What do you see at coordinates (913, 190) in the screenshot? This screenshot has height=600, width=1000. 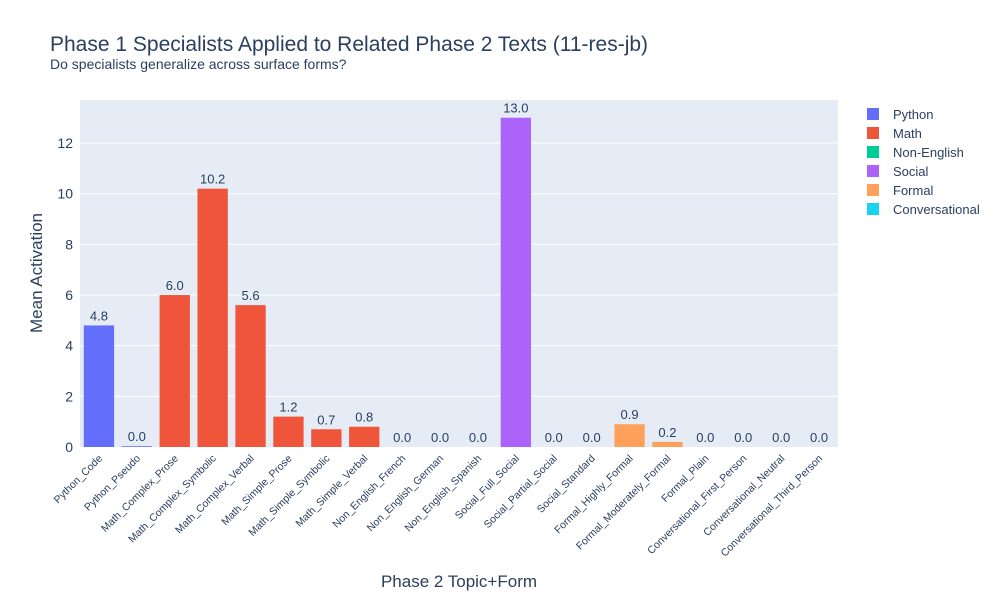 I see `legend-label: Formal` at bounding box center [913, 190].